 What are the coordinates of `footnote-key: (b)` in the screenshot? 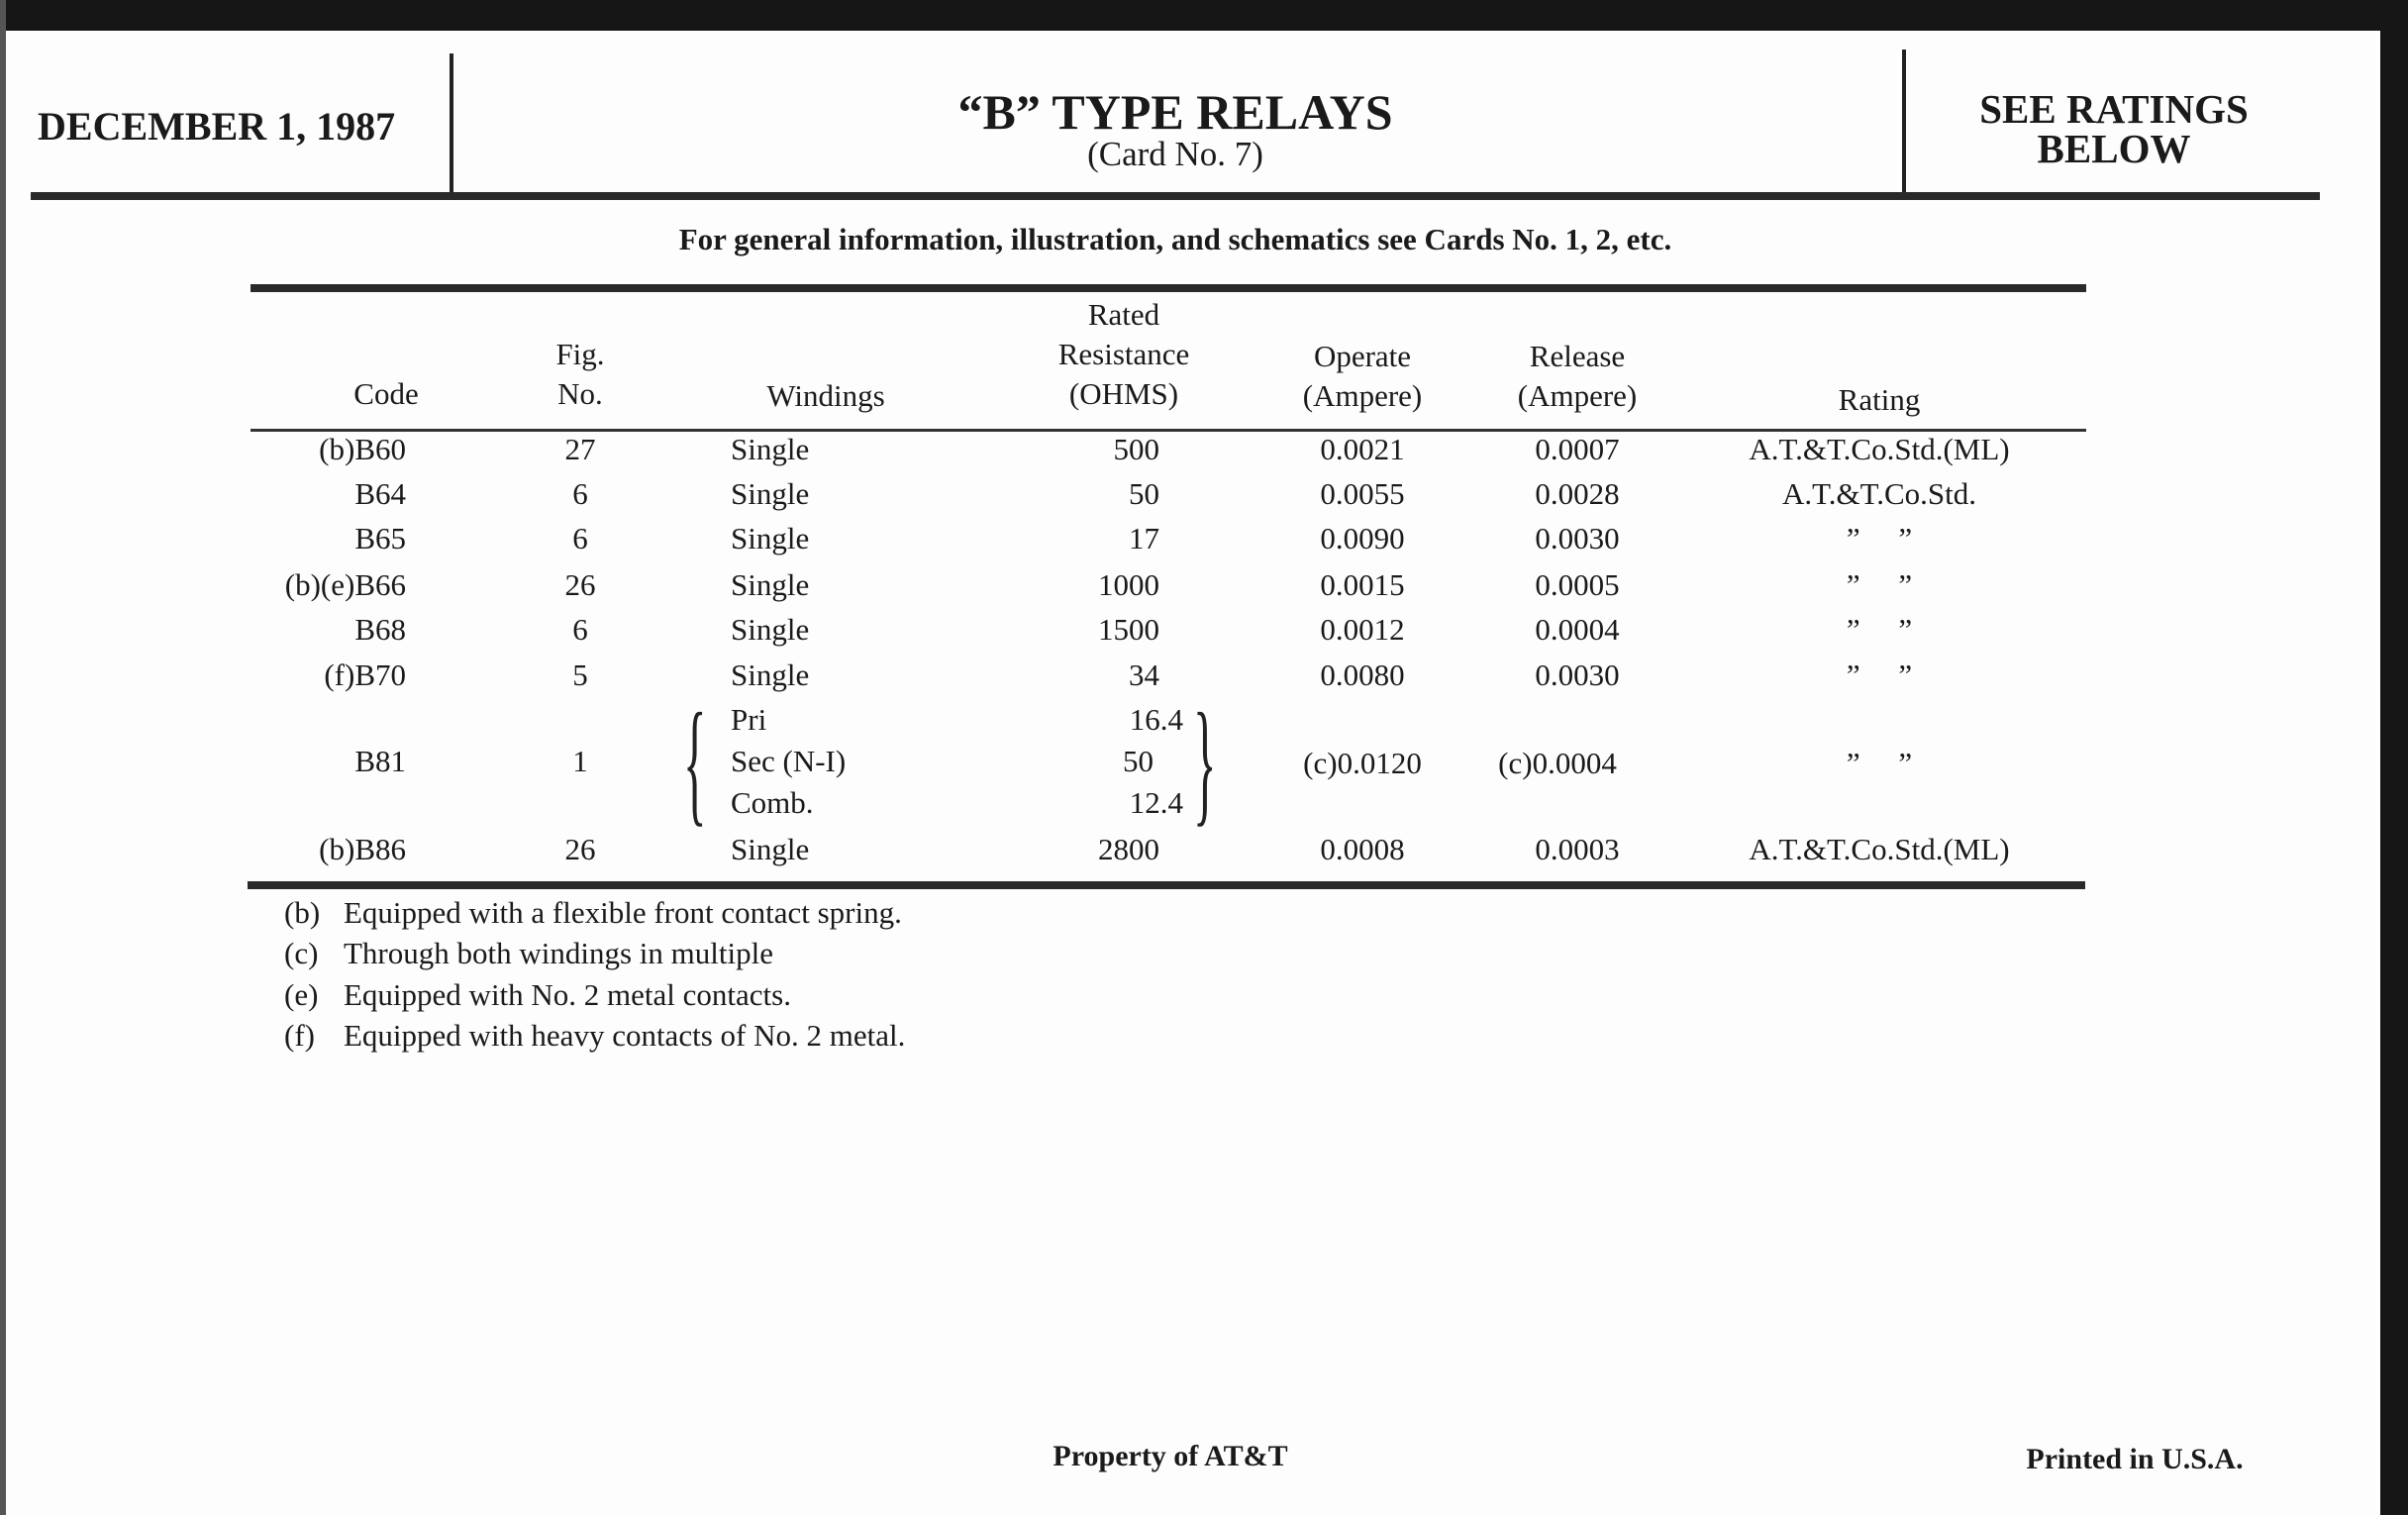 It's located at (302, 912).